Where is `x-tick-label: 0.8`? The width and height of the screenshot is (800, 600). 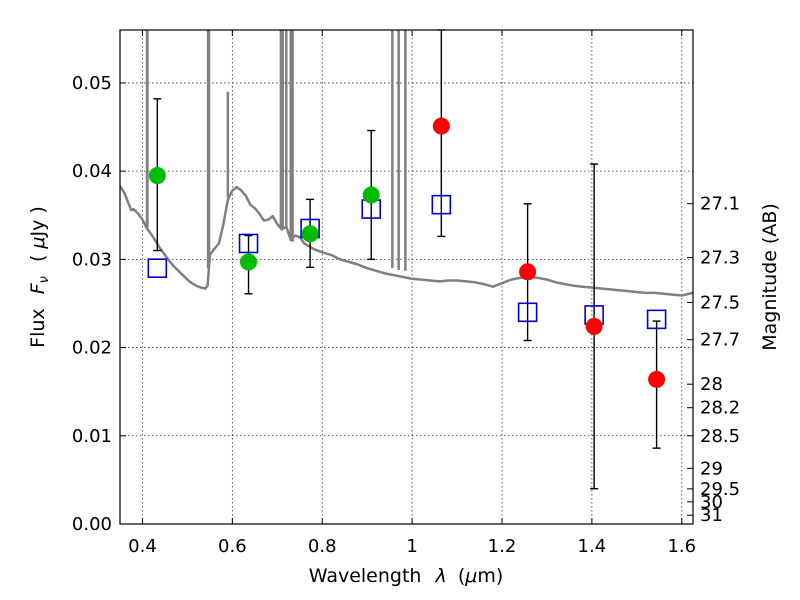
x-tick-label: 0.8 is located at coordinates (322, 546).